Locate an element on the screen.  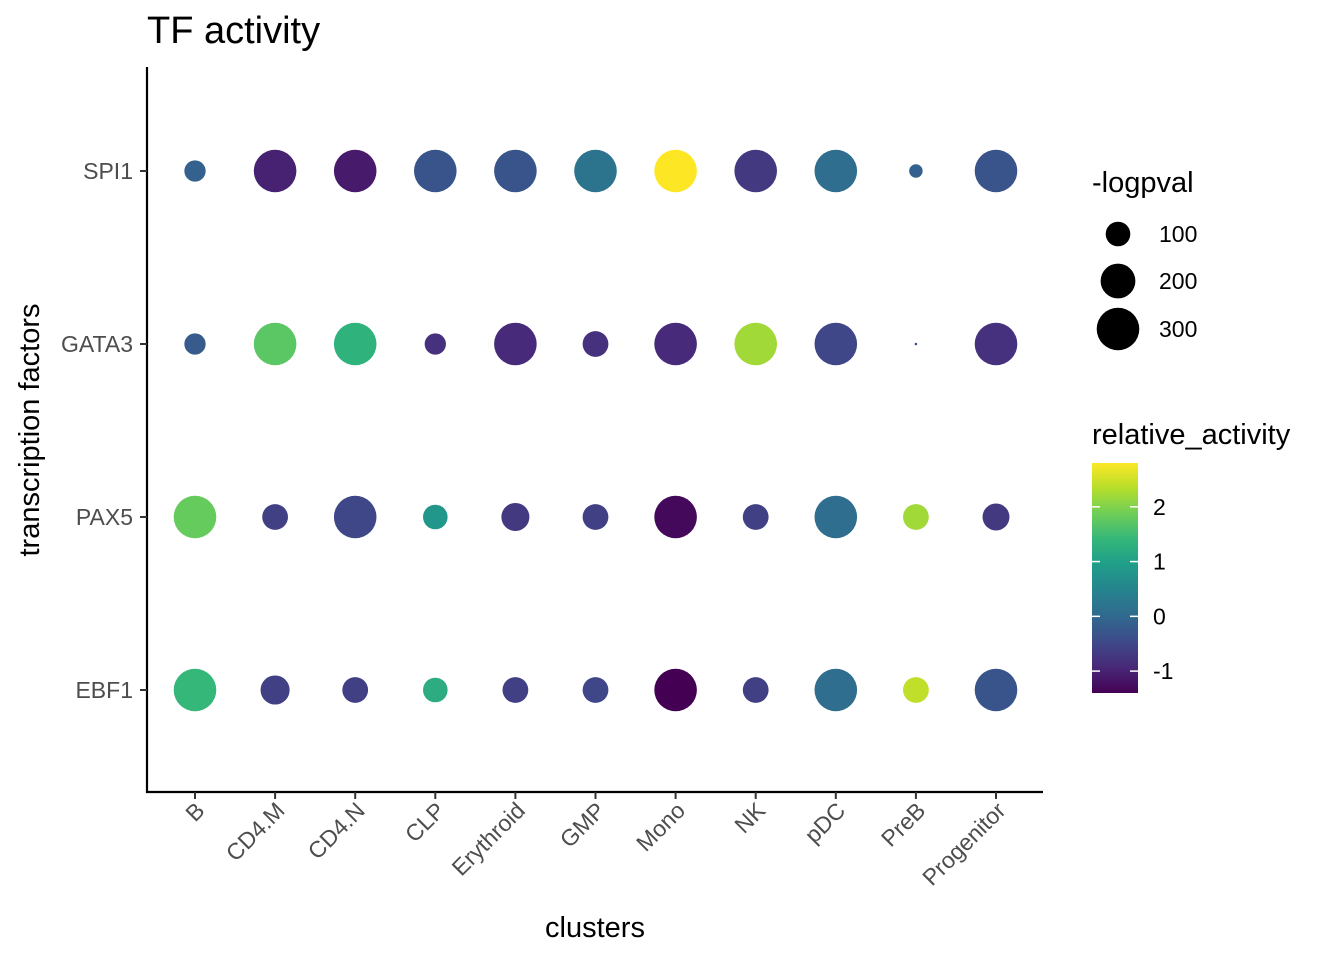
dot-gata3-gmp is located at coordinates (595, 344).